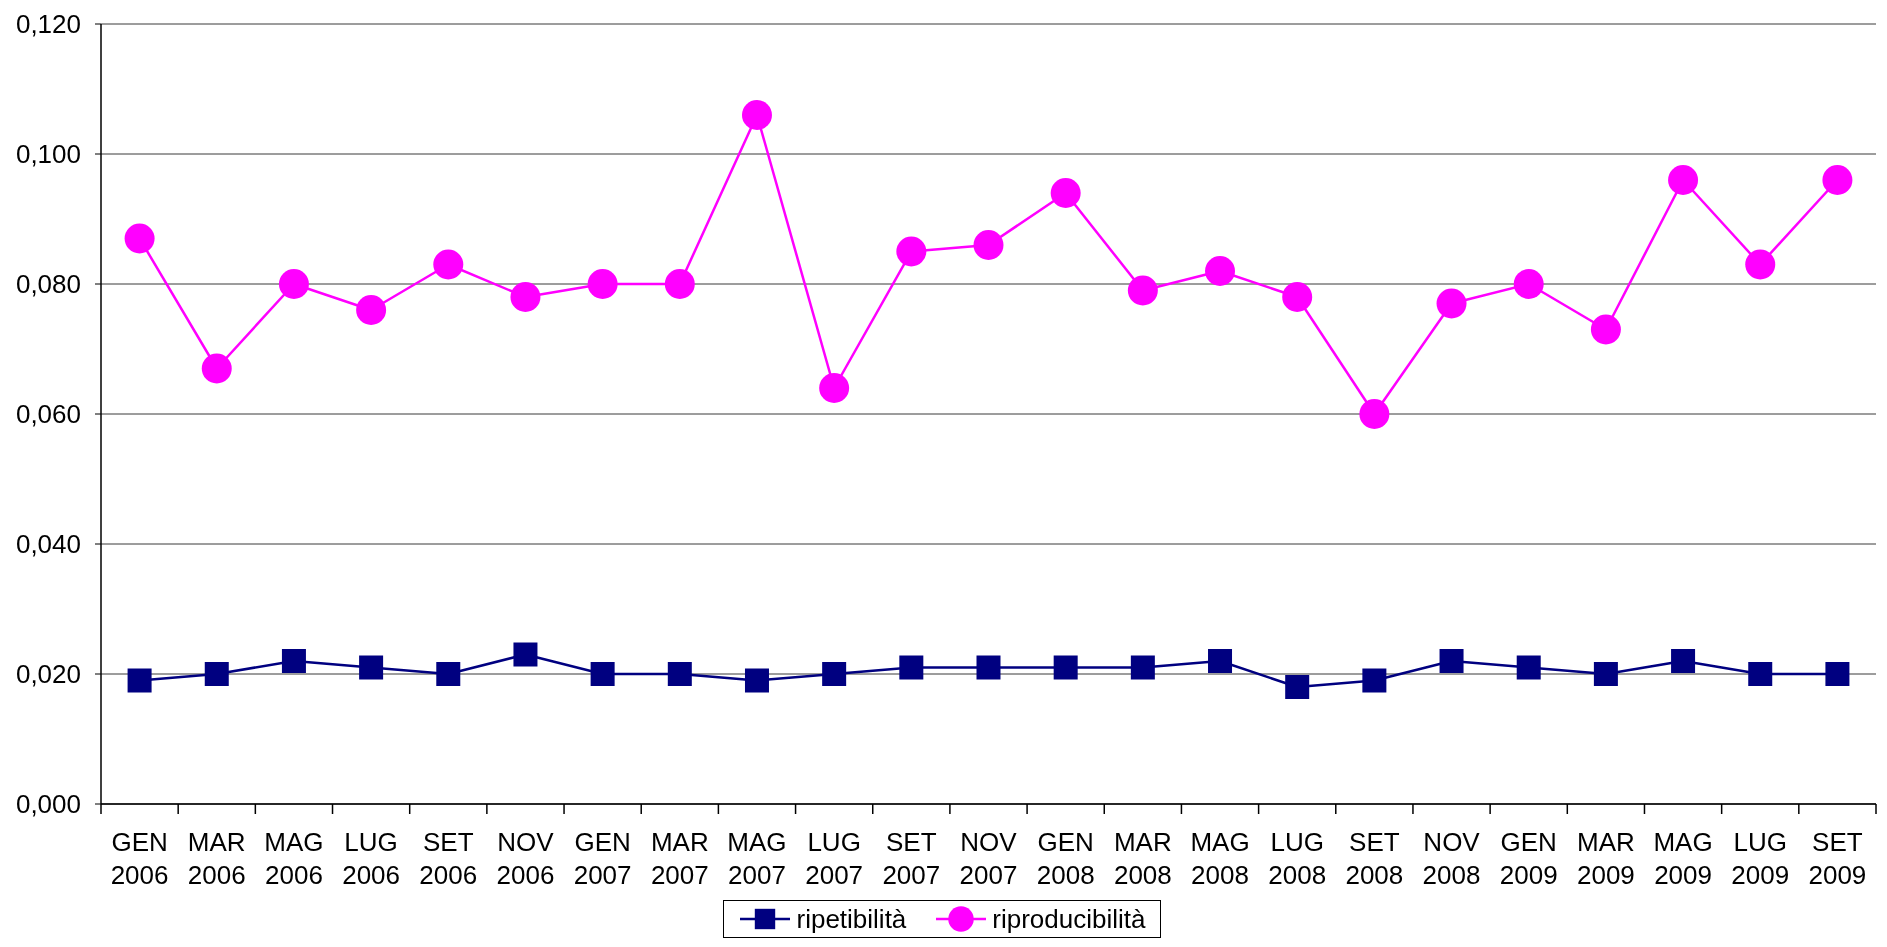 The image size is (1887, 947). I want to click on x-tick-label: MAG 2006, so click(294, 858).